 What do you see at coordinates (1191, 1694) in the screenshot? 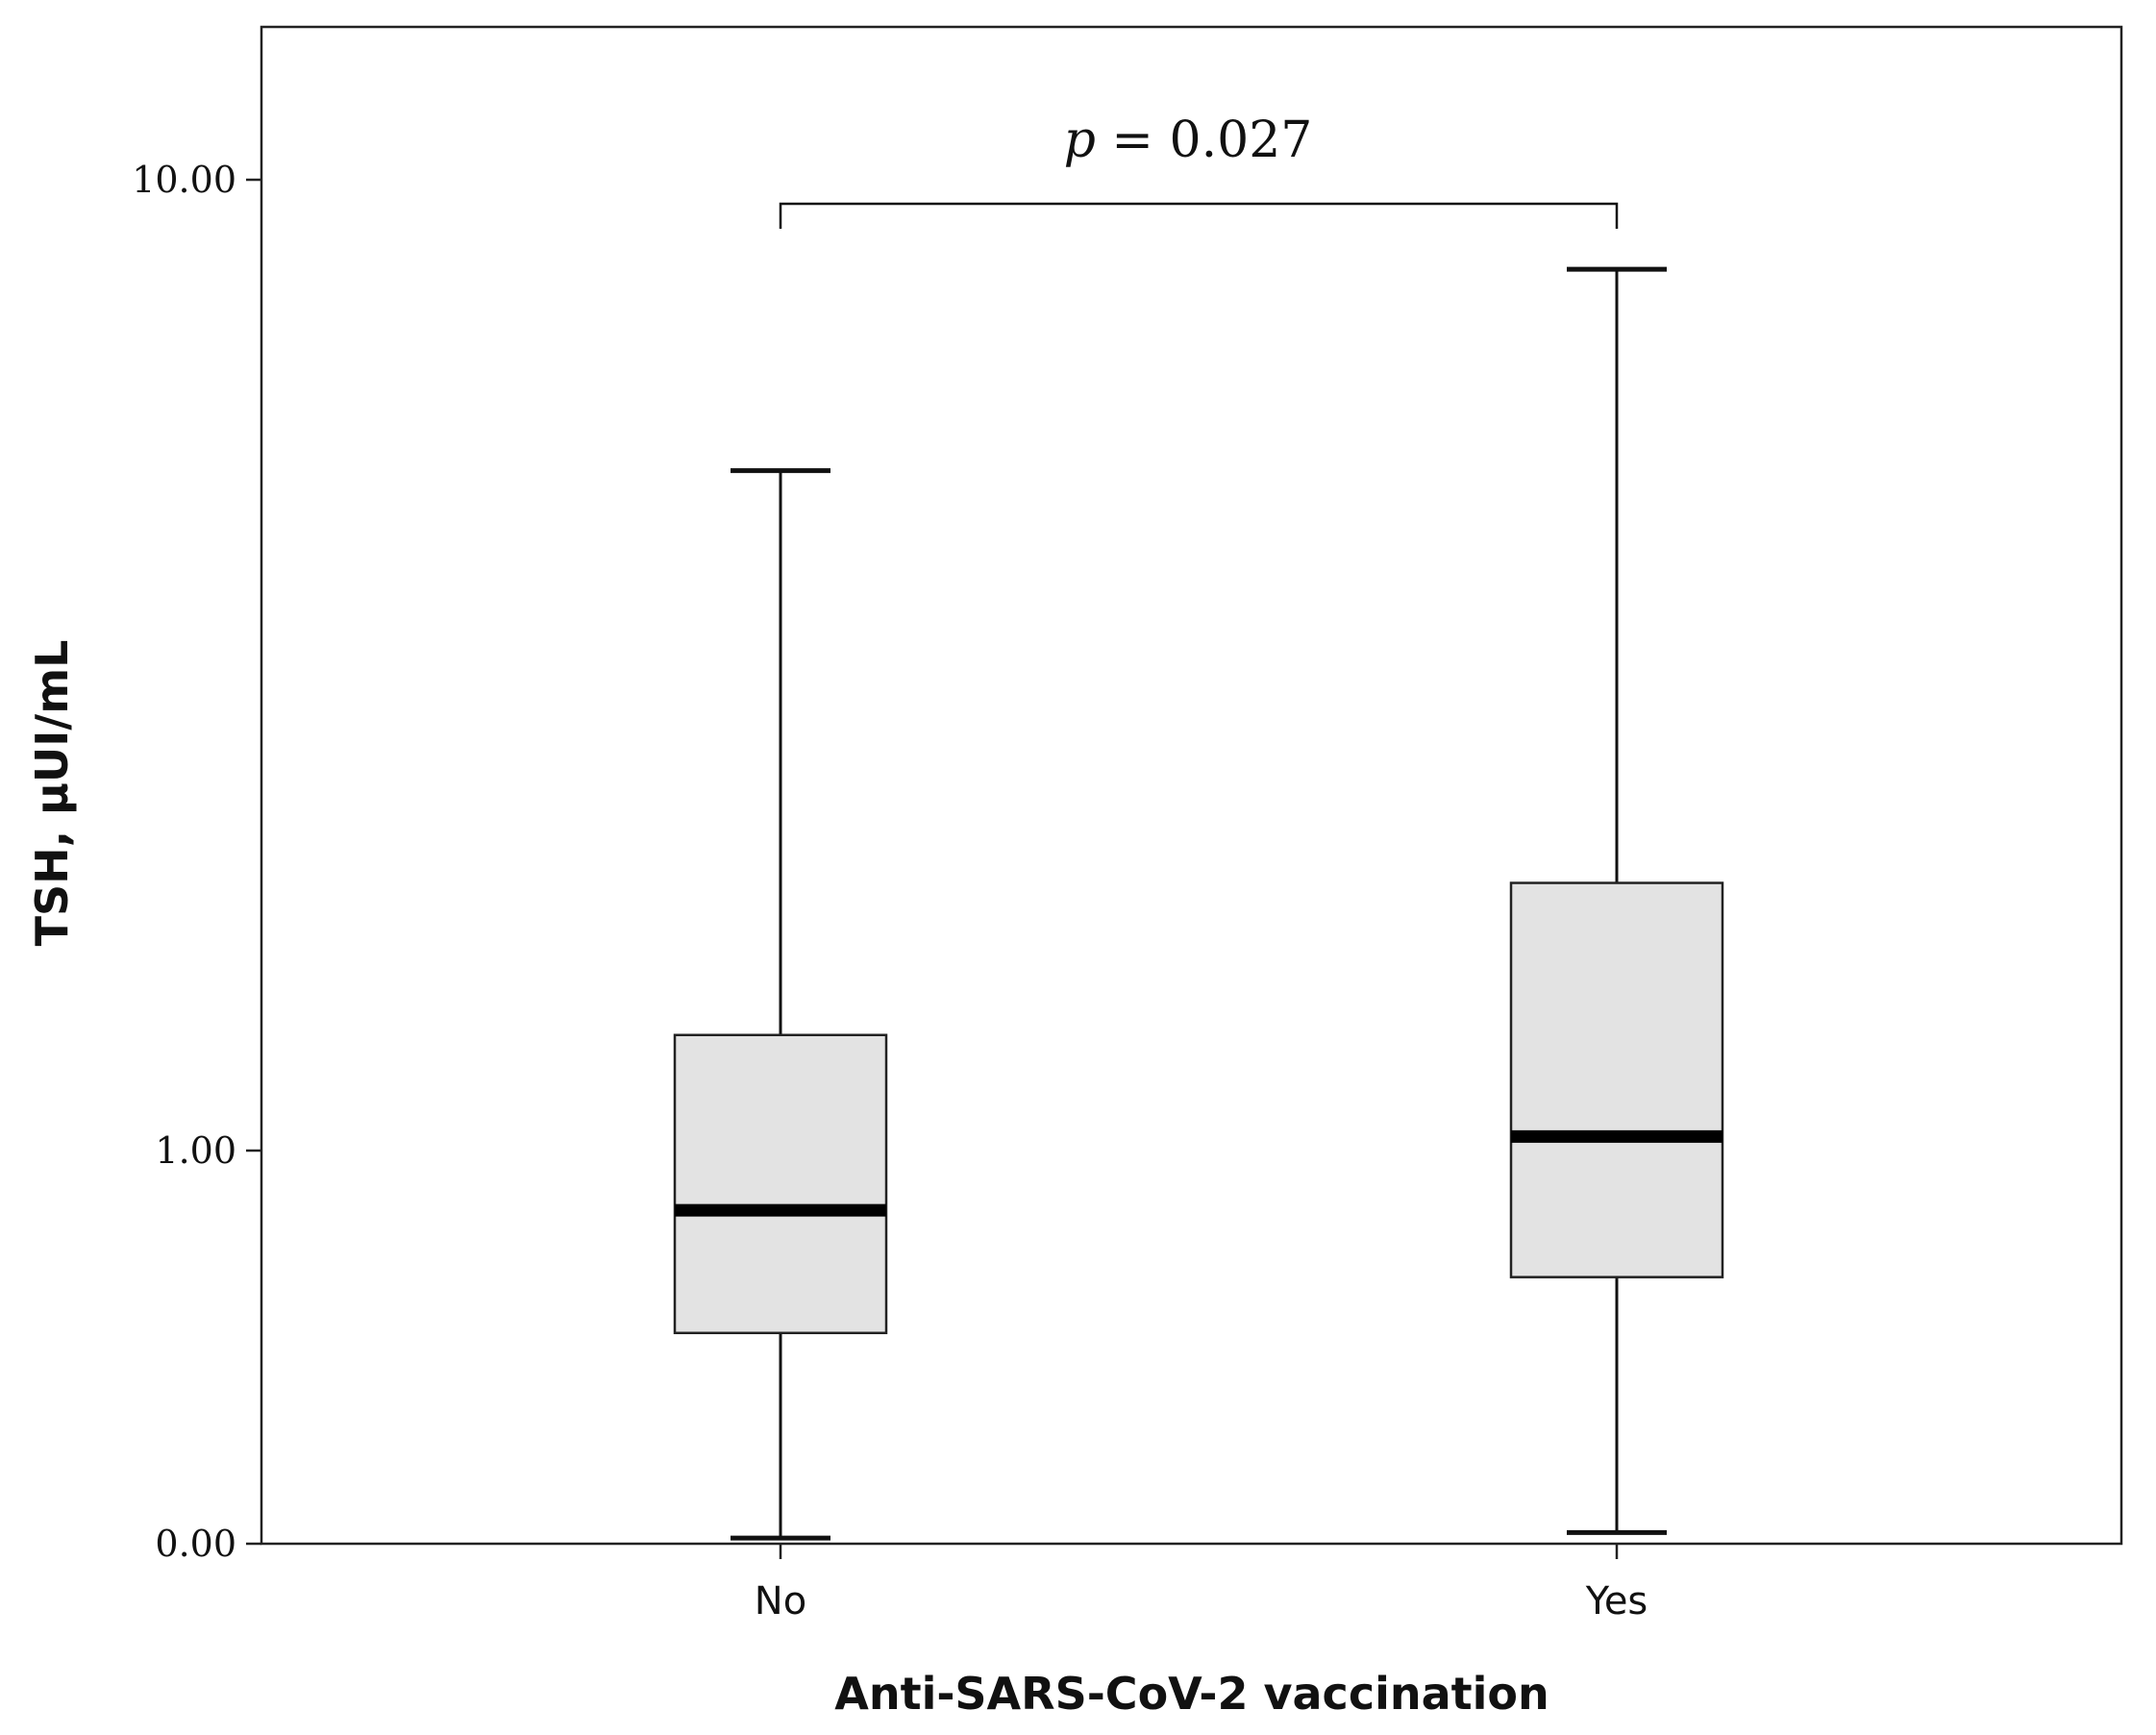
I see `x-axis-title: Anti-SARS-CoV-2 vaccination` at bounding box center [1191, 1694].